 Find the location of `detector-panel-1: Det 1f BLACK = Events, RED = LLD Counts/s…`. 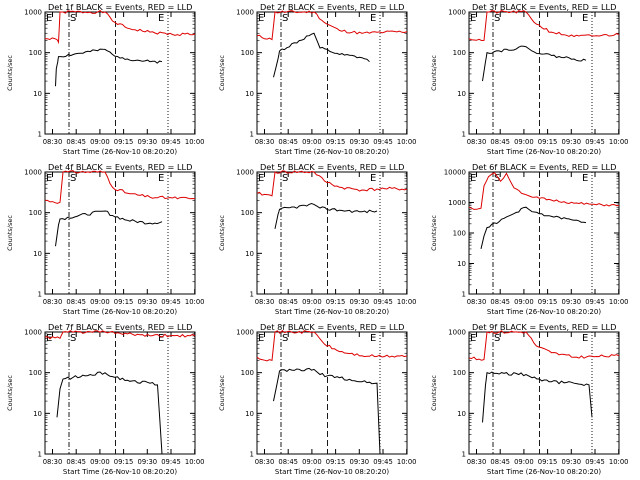

detector-panel-1: Det 1f BLACK = Events, RED = LLD Counts/s… is located at coordinates (105, 79).